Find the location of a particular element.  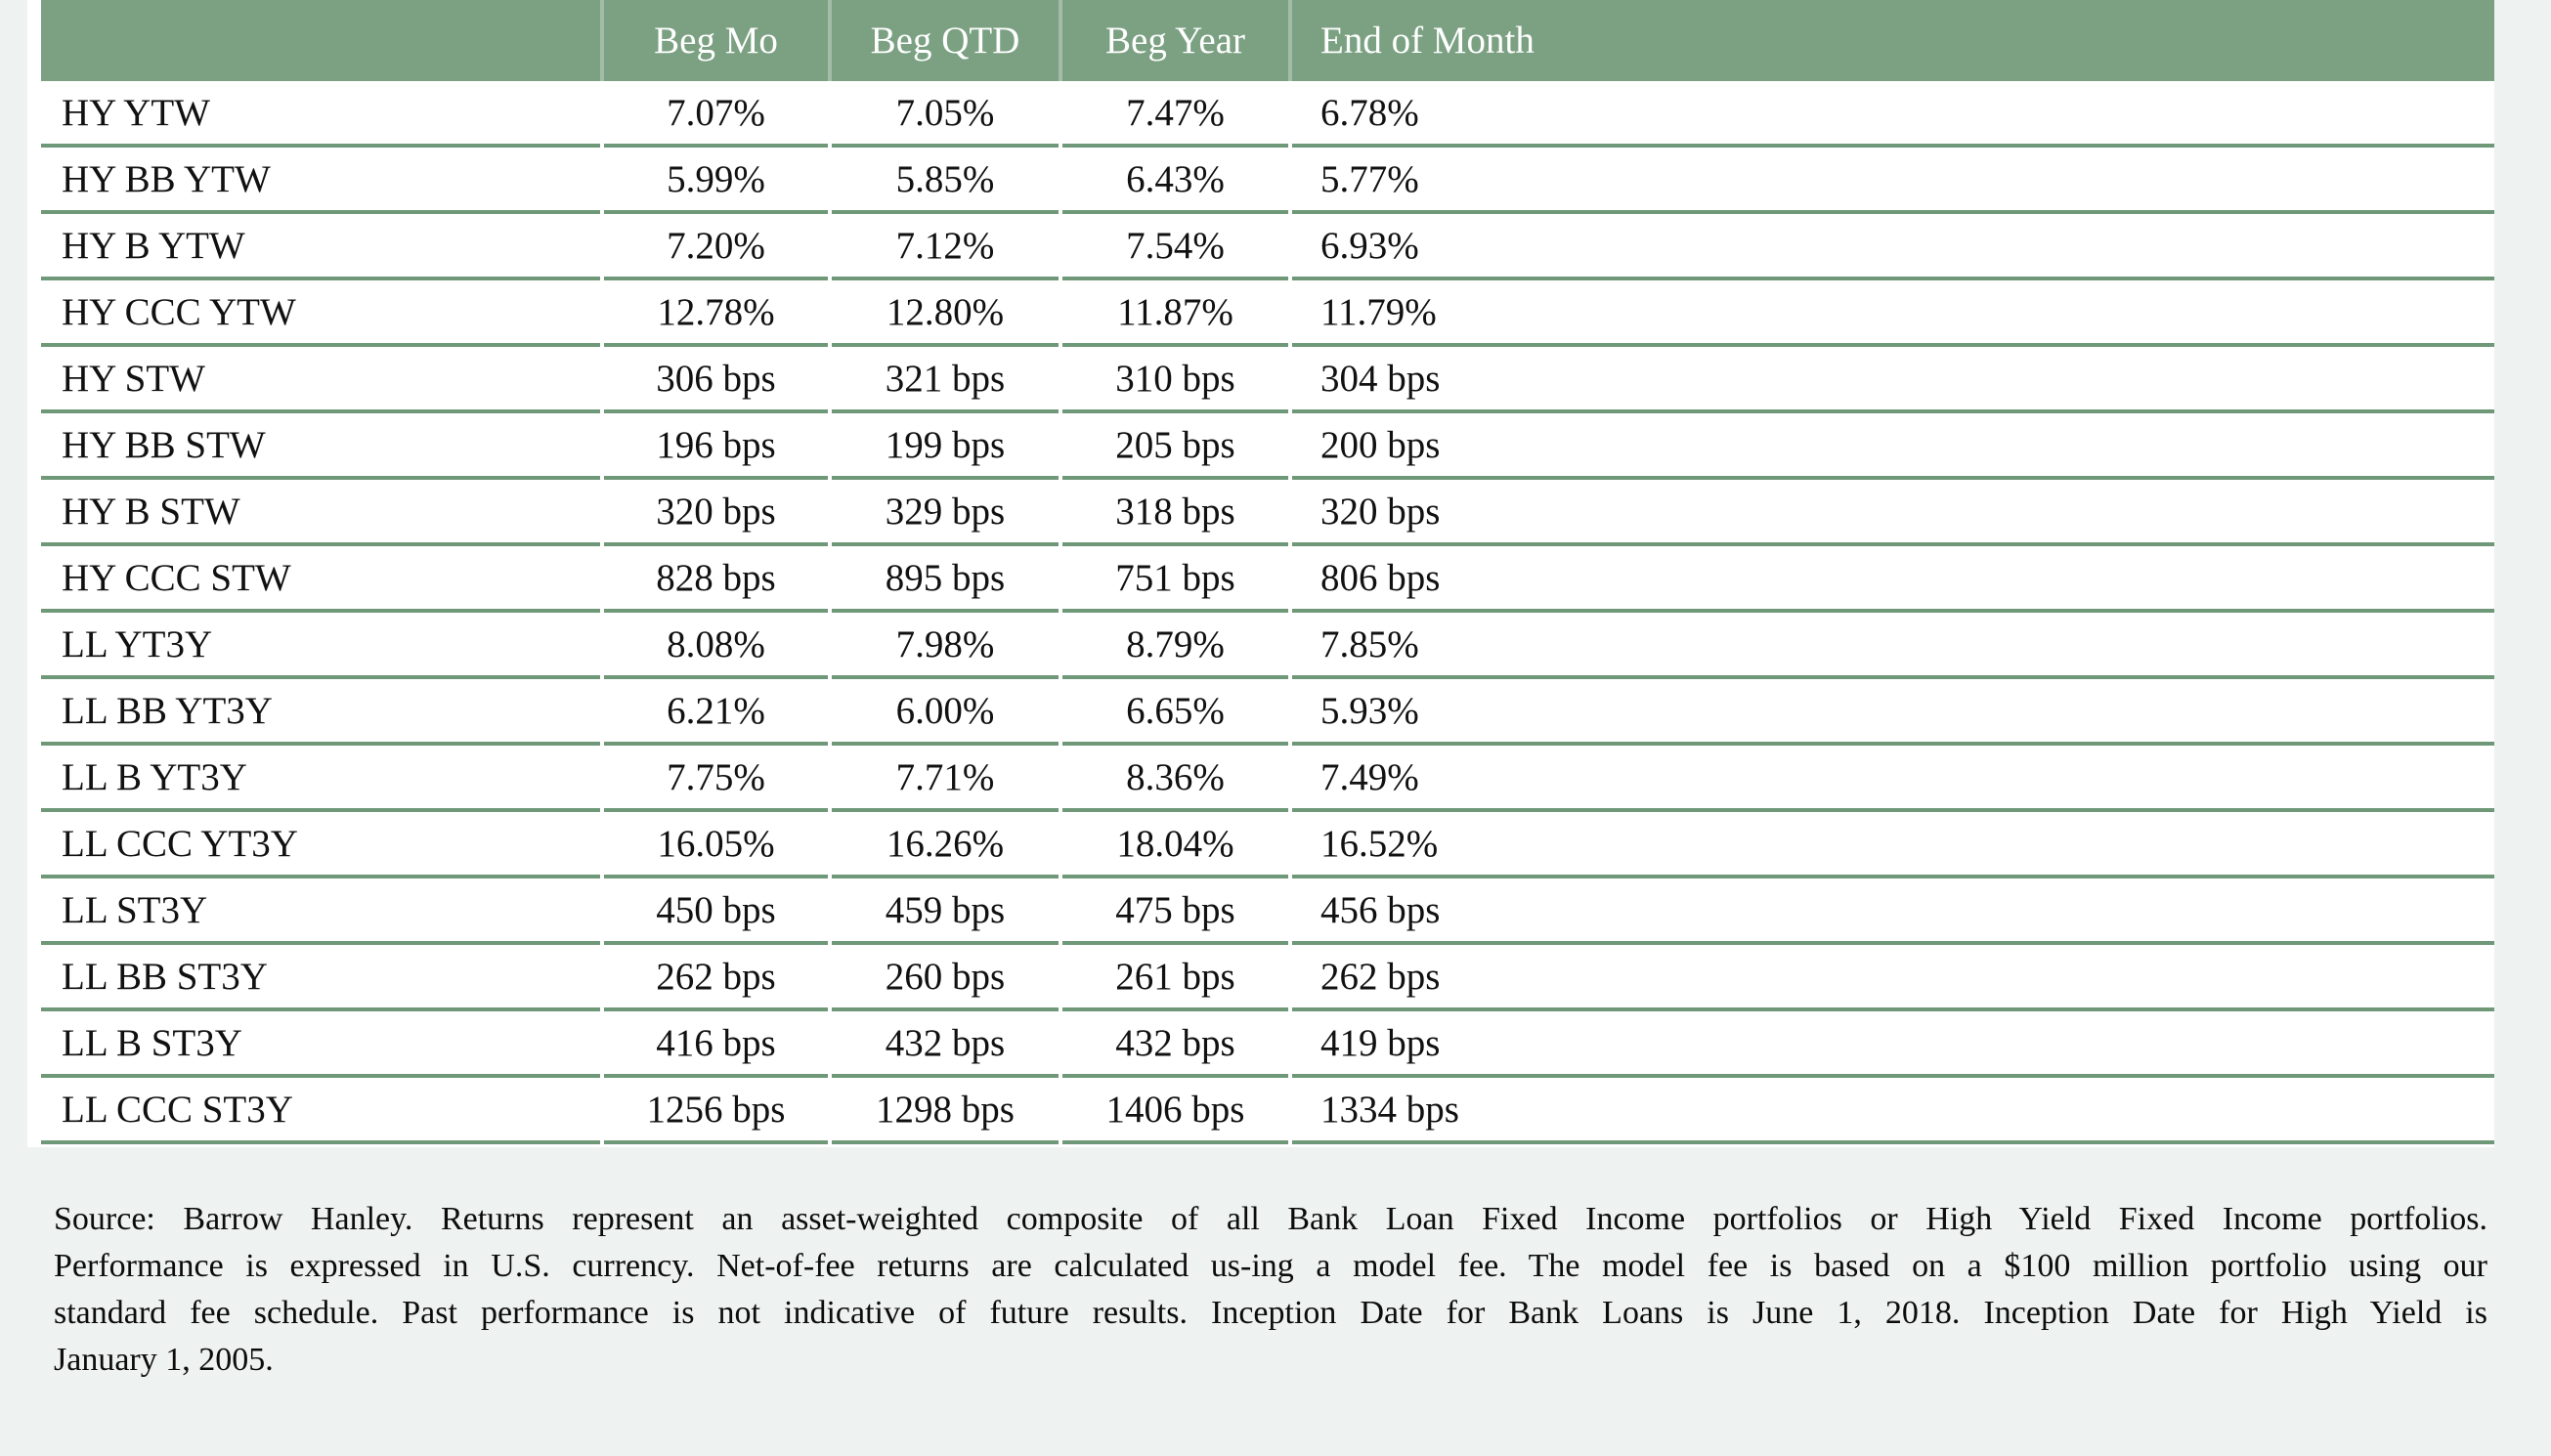

cell-beg-year: 8.79% is located at coordinates (1175, 646).